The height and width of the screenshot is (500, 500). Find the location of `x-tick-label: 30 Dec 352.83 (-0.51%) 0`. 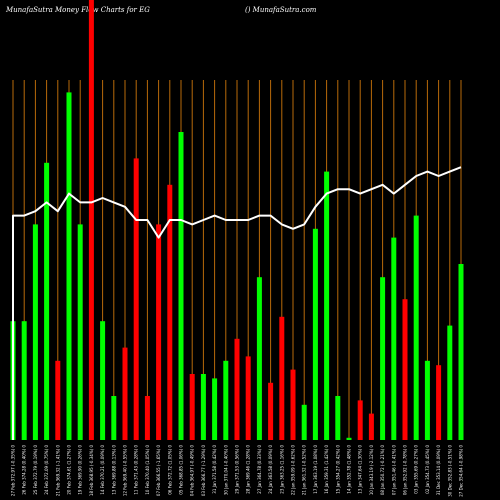

x-tick-label: 30 Dec 352.83 (-0.51%) 0 is located at coordinates (449, 471).